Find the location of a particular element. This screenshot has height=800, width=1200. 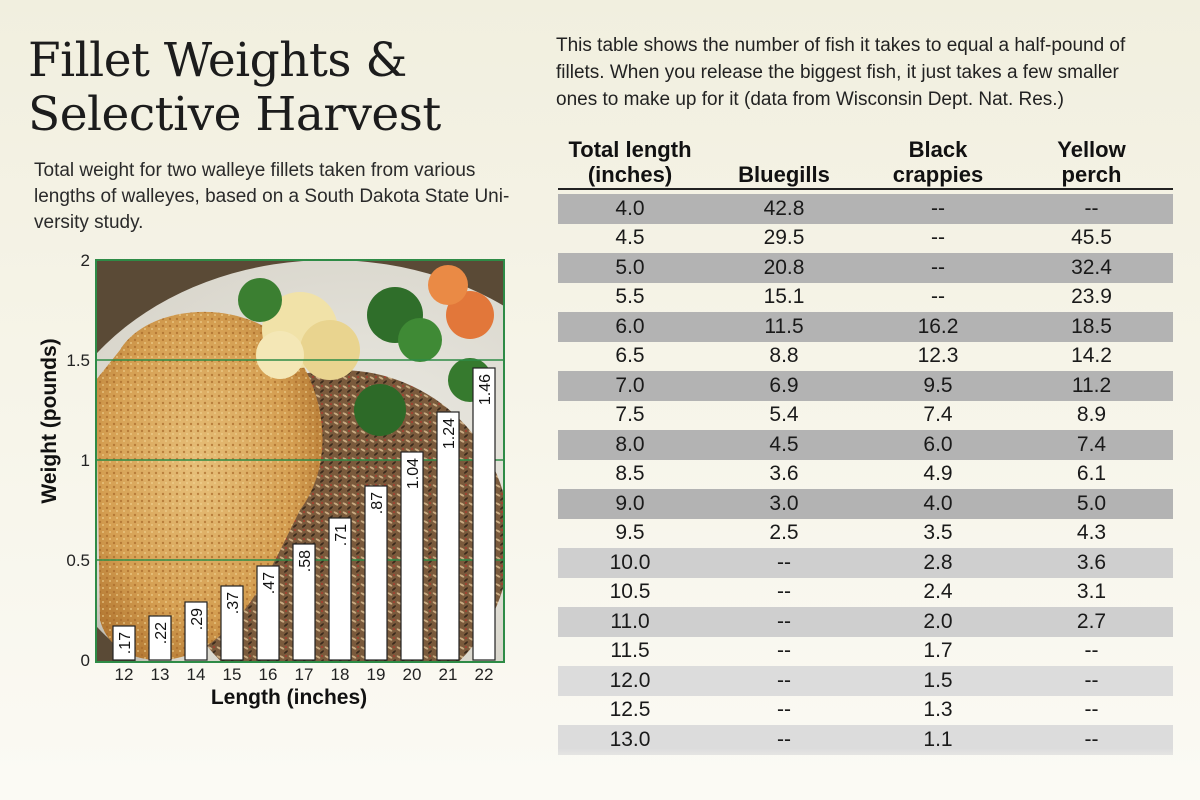

table-row: 12.5 -- 1.3 -- is located at coordinates (865, 711).